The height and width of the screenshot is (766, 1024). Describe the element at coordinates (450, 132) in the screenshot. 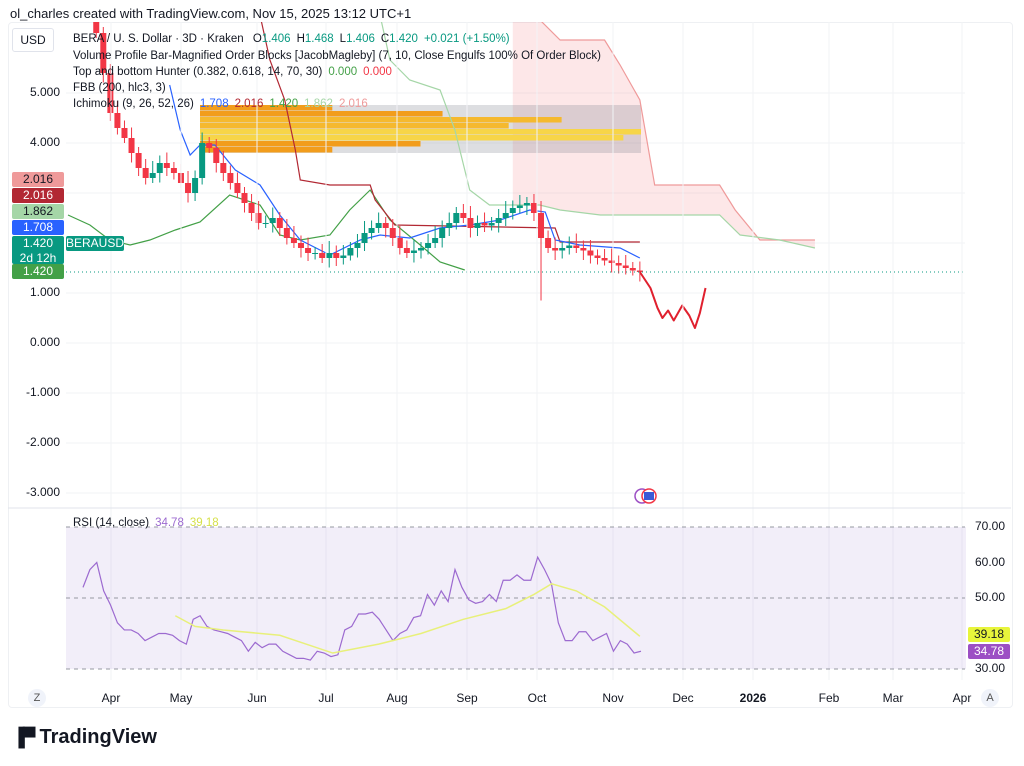

I see `kijun-line` at that location.